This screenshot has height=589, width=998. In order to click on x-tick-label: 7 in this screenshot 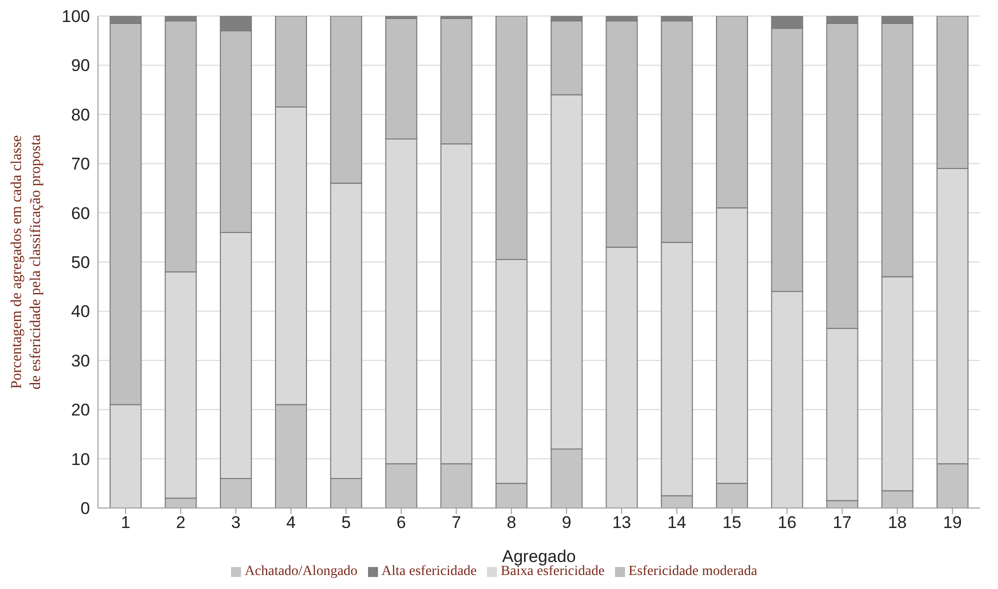, I will do `click(457, 522)`.